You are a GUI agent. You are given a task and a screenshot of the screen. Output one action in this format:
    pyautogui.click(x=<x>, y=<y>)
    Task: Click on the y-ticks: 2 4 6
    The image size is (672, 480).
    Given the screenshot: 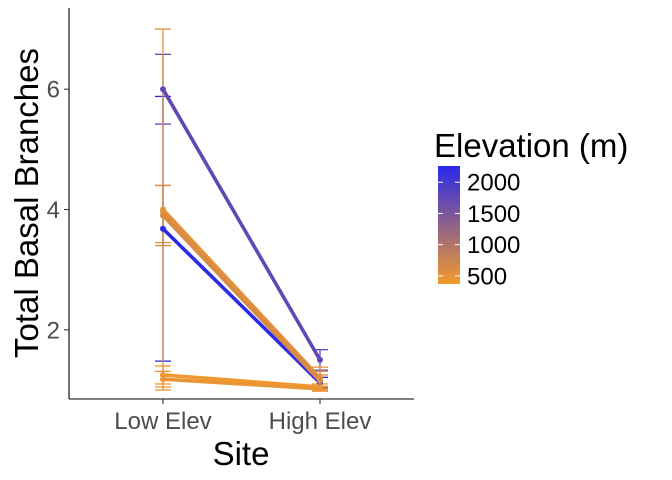 What is the action you would take?
    pyautogui.click(x=58, y=210)
    